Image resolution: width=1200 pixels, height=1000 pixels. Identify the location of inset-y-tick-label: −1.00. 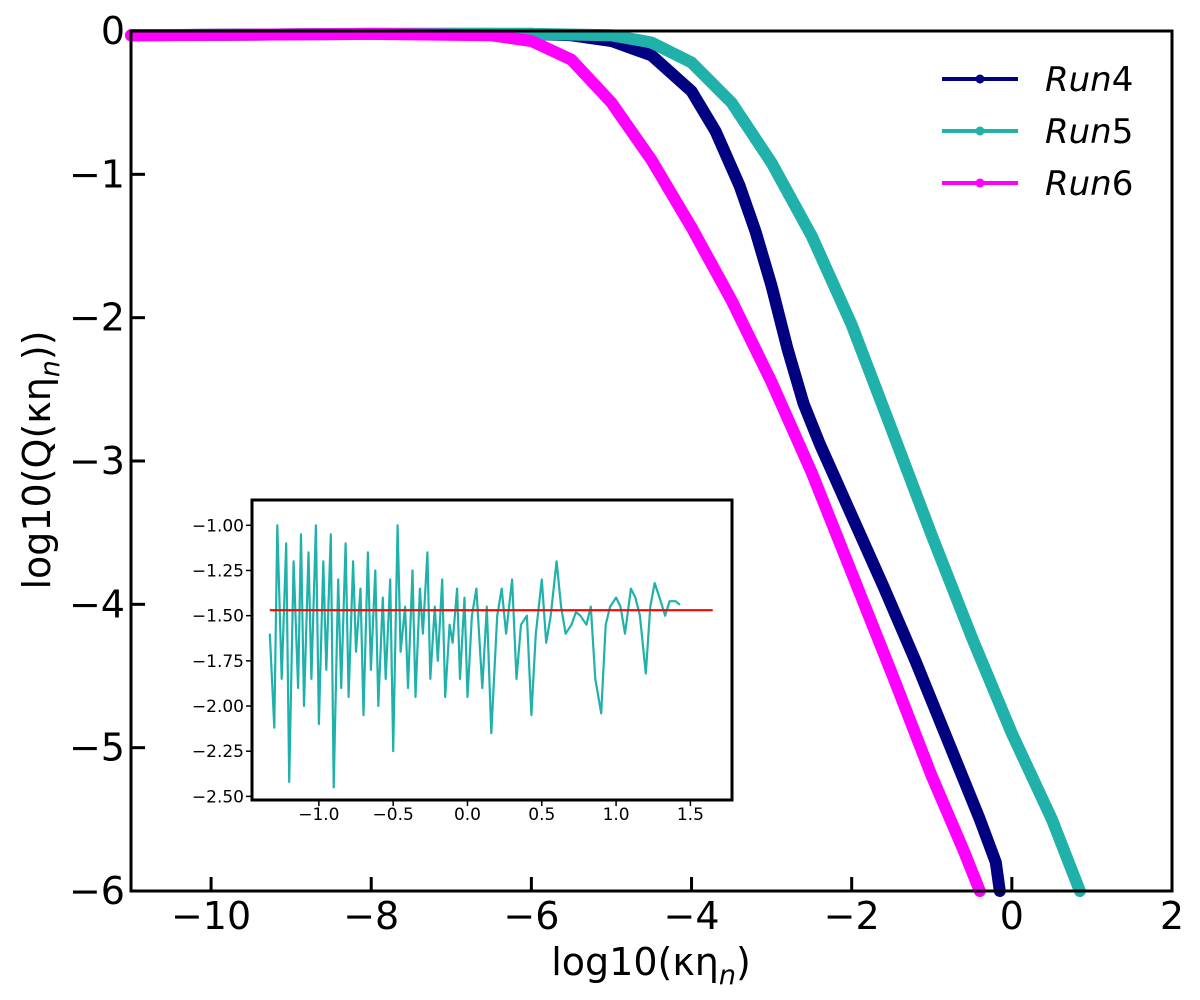
(218, 526).